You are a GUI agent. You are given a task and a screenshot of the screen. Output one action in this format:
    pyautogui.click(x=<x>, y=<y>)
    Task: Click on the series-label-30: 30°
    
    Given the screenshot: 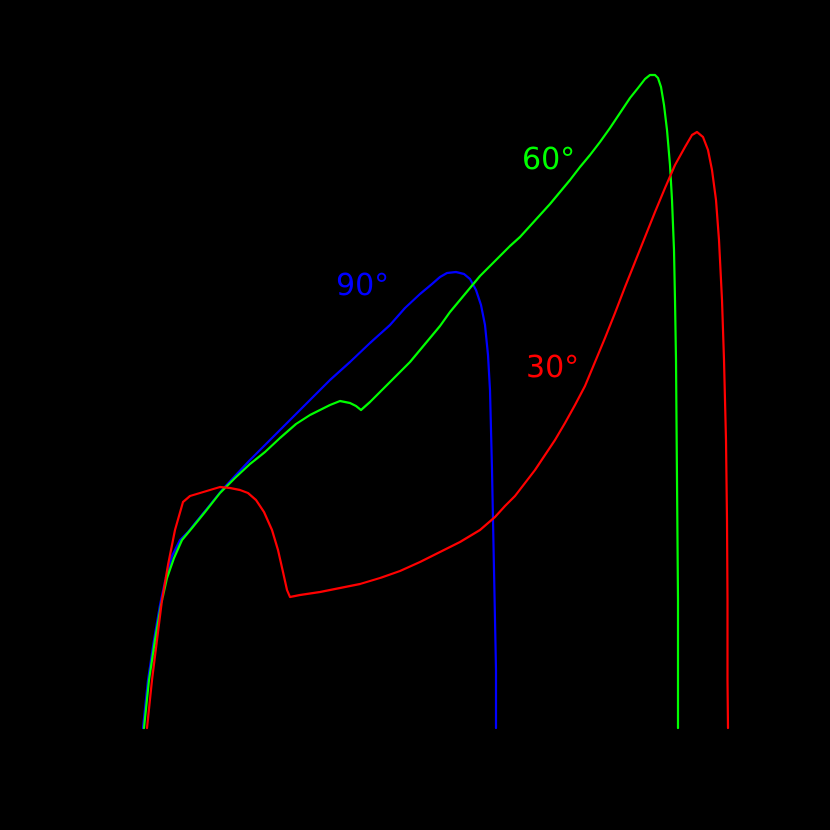 What is the action you would take?
    pyautogui.click(x=552, y=367)
    